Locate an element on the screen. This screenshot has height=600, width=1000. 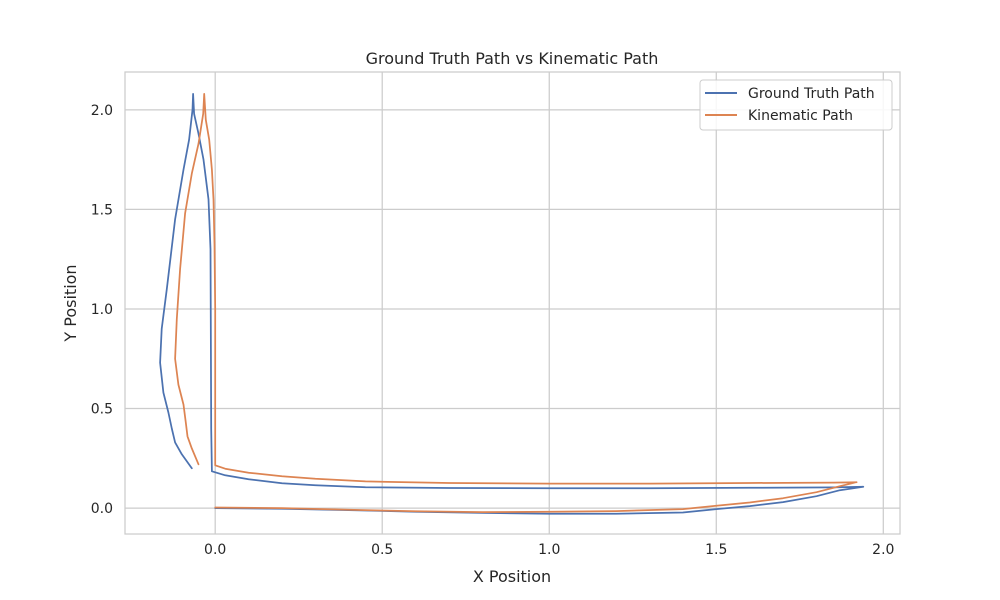
x-tick-label: 0.5 is located at coordinates (382, 550).